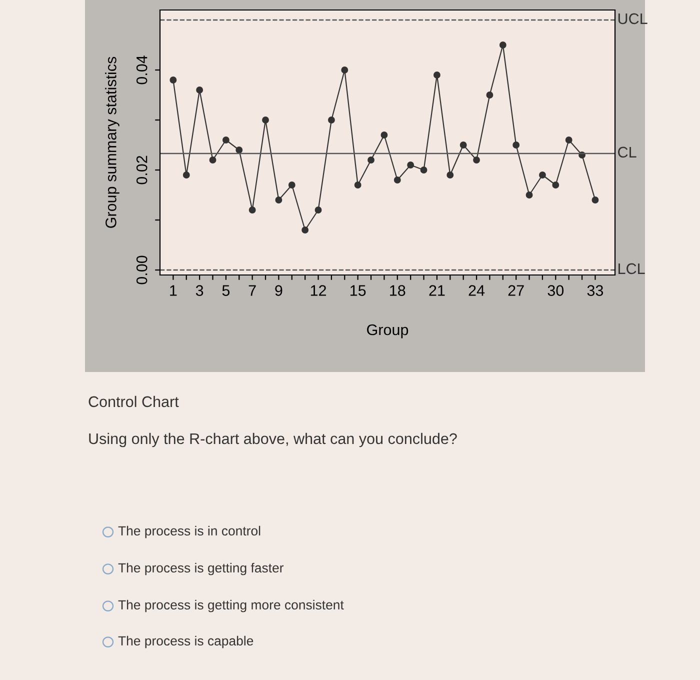  What do you see at coordinates (398, 290) in the screenshot?
I see `x-tick-label: 18` at bounding box center [398, 290].